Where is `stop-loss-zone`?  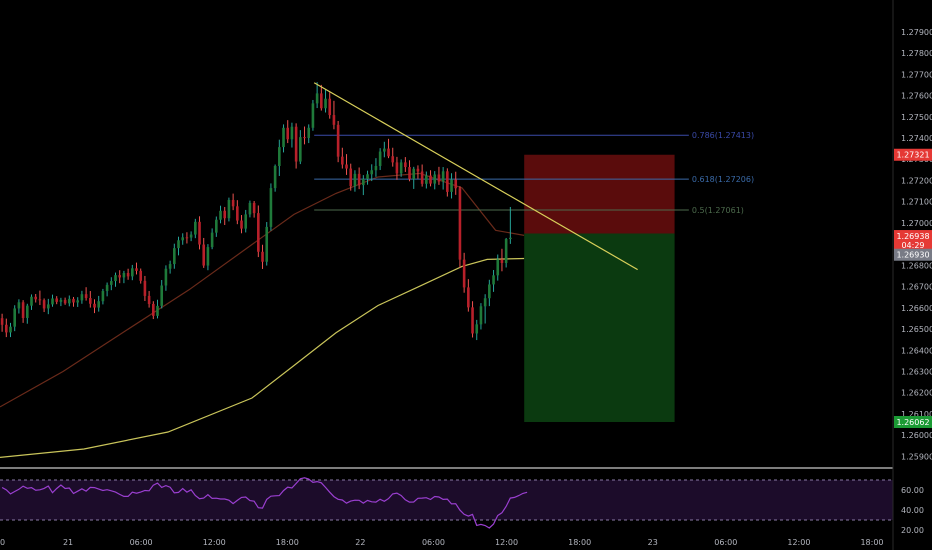
stop-loss-zone is located at coordinates (599, 194).